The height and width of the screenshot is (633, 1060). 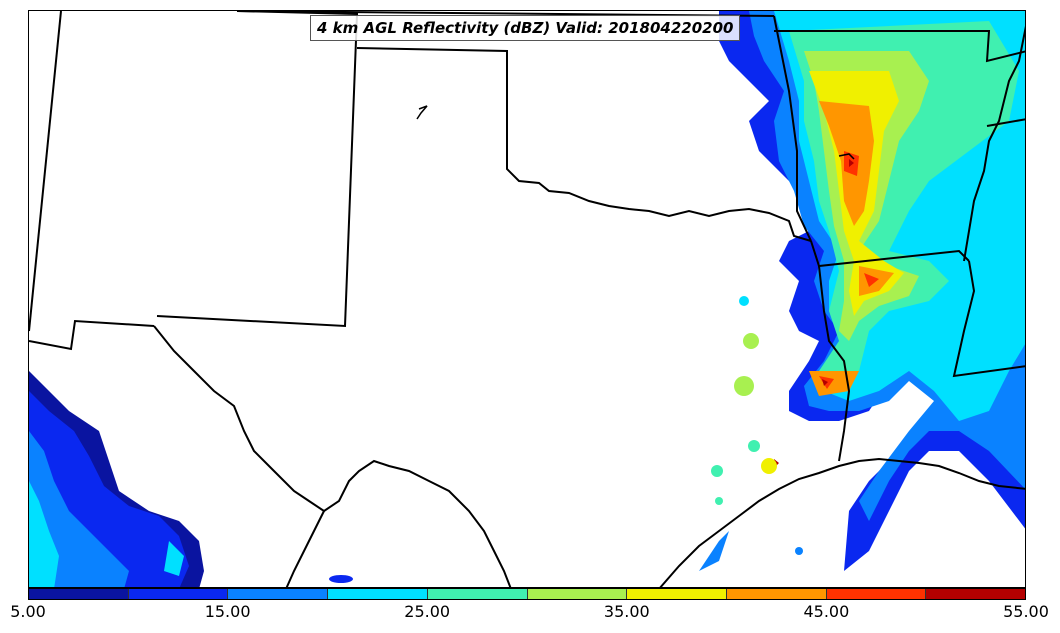 What do you see at coordinates (92, 335) in the screenshot?
I see `boundary-nm-tx-north` at bounding box center [92, 335].